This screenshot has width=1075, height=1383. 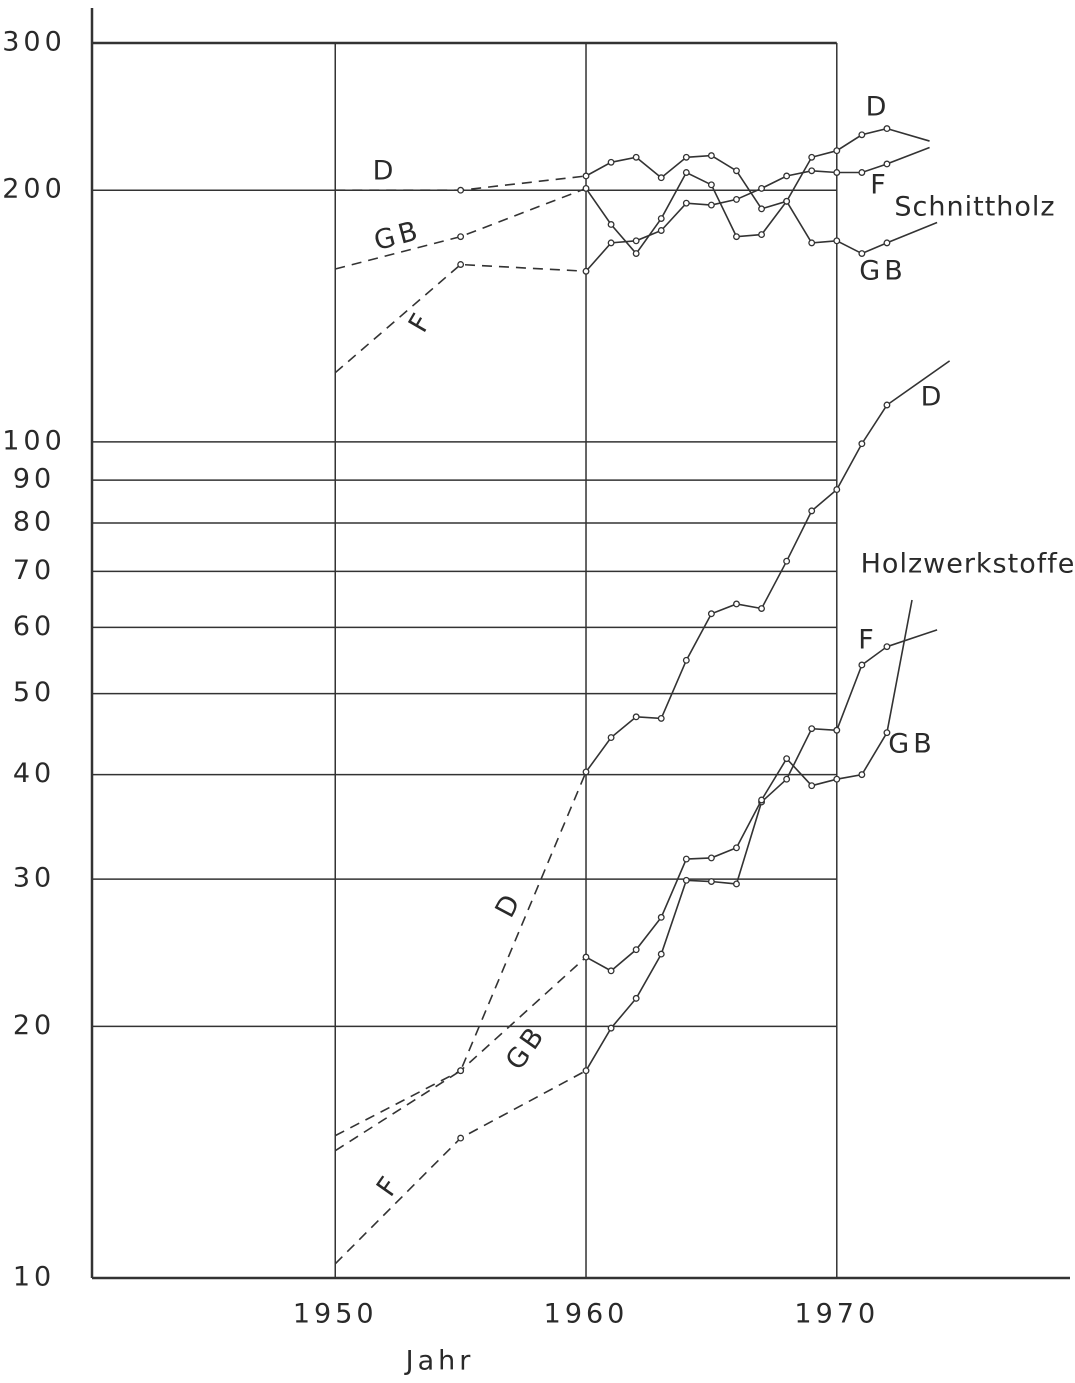 What do you see at coordinates (586, 1314) in the screenshot?
I see `x-tick-label: 1960` at bounding box center [586, 1314].